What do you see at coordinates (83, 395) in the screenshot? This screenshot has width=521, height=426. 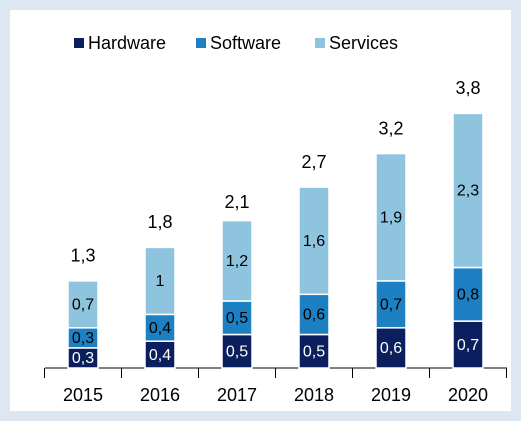 I see `x-tick-label: 2015` at bounding box center [83, 395].